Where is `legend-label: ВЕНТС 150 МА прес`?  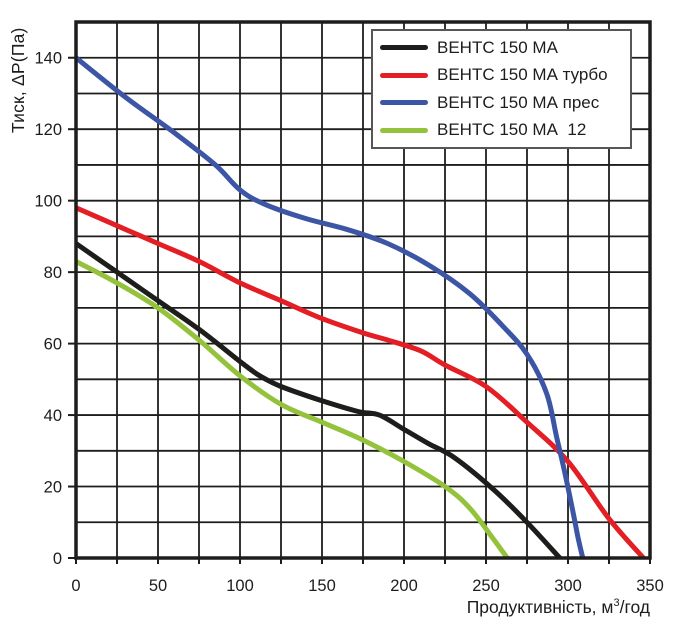 legend-label: ВЕНТС 150 МА прес is located at coordinates (518, 102).